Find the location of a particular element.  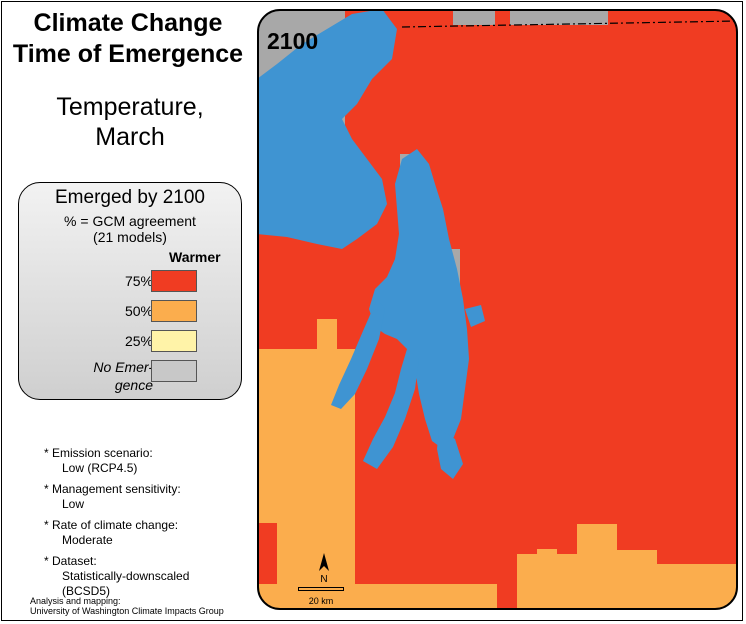

map-subtitle: Temperature, March is located at coordinates (130, 122).